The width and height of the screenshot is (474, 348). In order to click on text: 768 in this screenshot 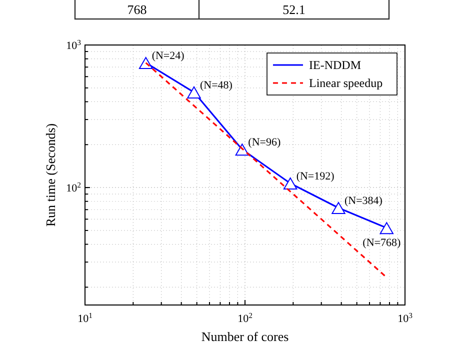, I will do `click(137, 9)`.